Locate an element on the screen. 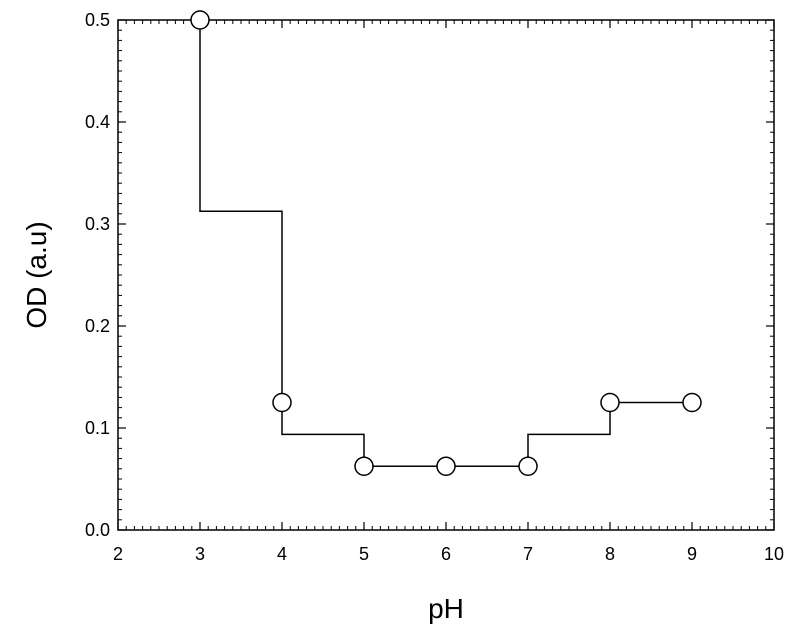 The height and width of the screenshot is (641, 794). y-tick-labels: 0.0 0.1 0.2 0.3 0.4 0.5 is located at coordinates (97, 275).